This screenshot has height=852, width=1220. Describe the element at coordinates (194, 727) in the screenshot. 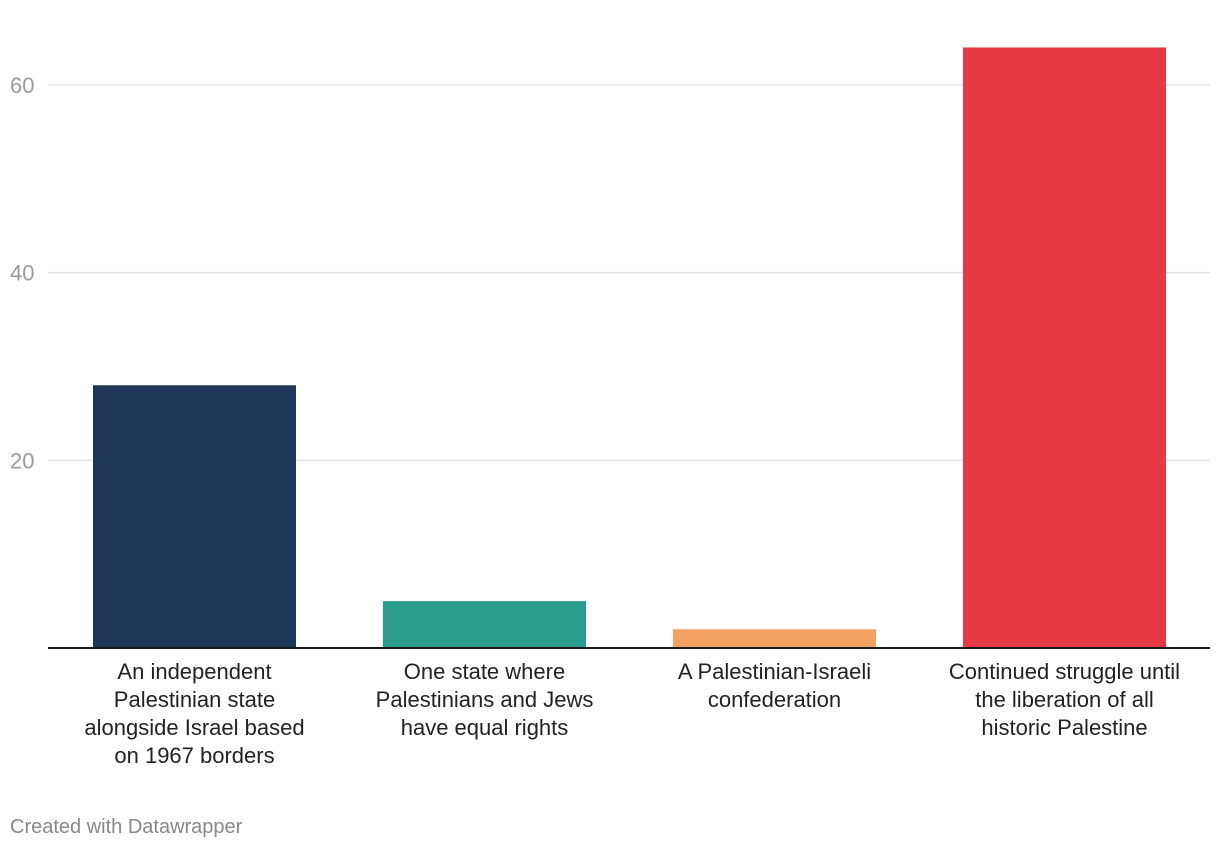

I see `x-category-label-line: alongside Israel based` at that location.